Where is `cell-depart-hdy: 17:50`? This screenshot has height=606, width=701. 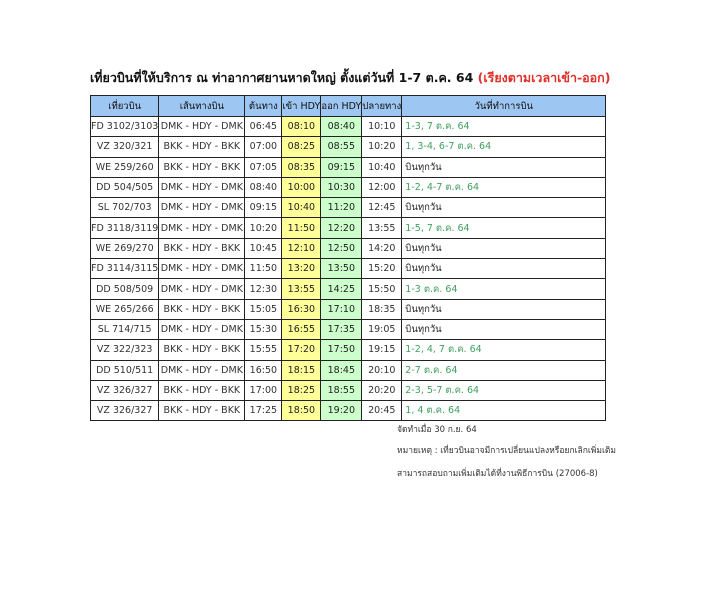 cell-depart-hdy: 17:50 is located at coordinates (341, 350).